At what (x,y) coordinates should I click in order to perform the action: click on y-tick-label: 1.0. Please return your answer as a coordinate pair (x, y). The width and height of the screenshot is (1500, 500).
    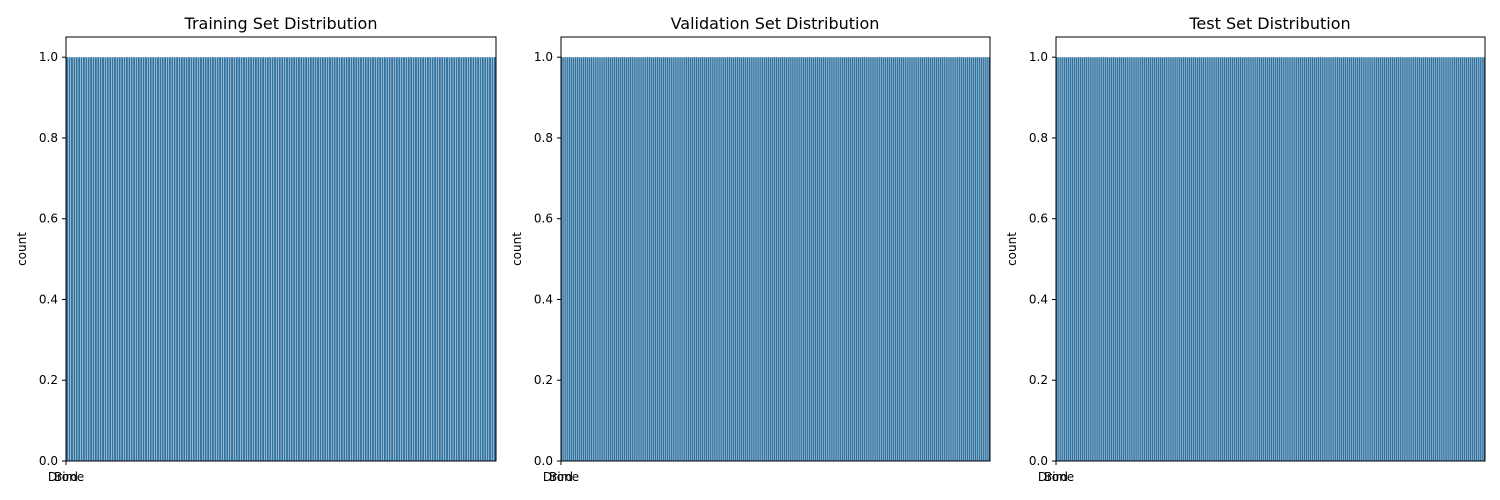
    Looking at the image, I should click on (543, 57).